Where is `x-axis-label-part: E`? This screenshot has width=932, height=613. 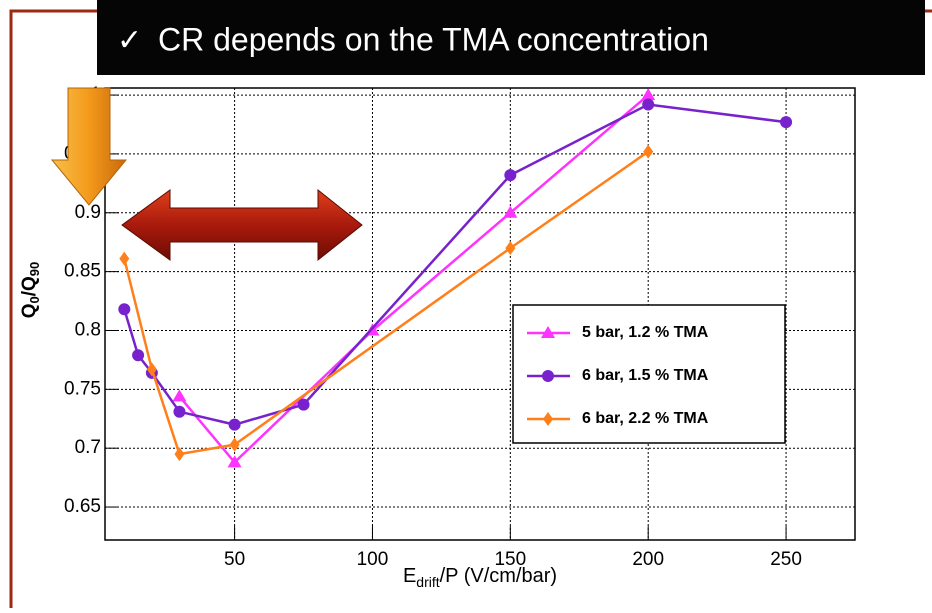 x-axis-label-part: E is located at coordinates (409, 576).